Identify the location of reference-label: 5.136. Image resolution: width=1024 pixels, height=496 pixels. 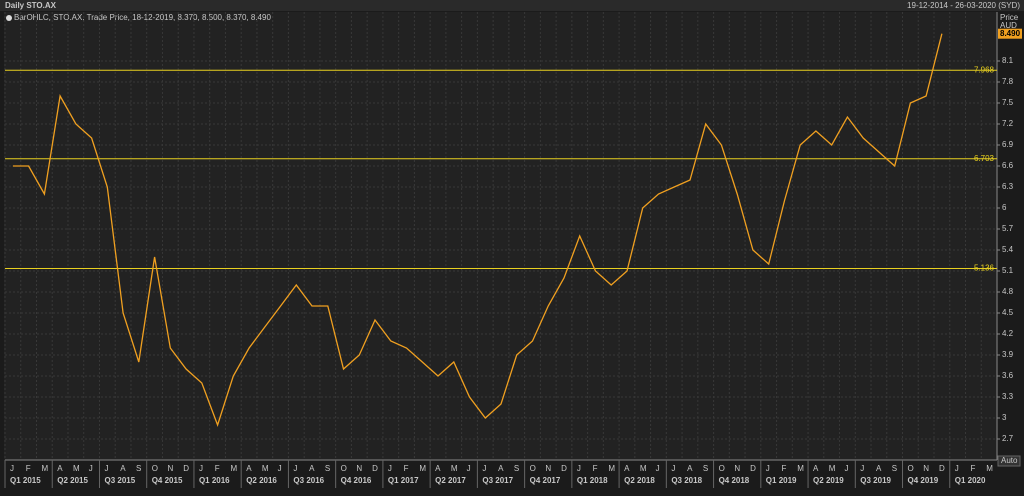
(984, 268).